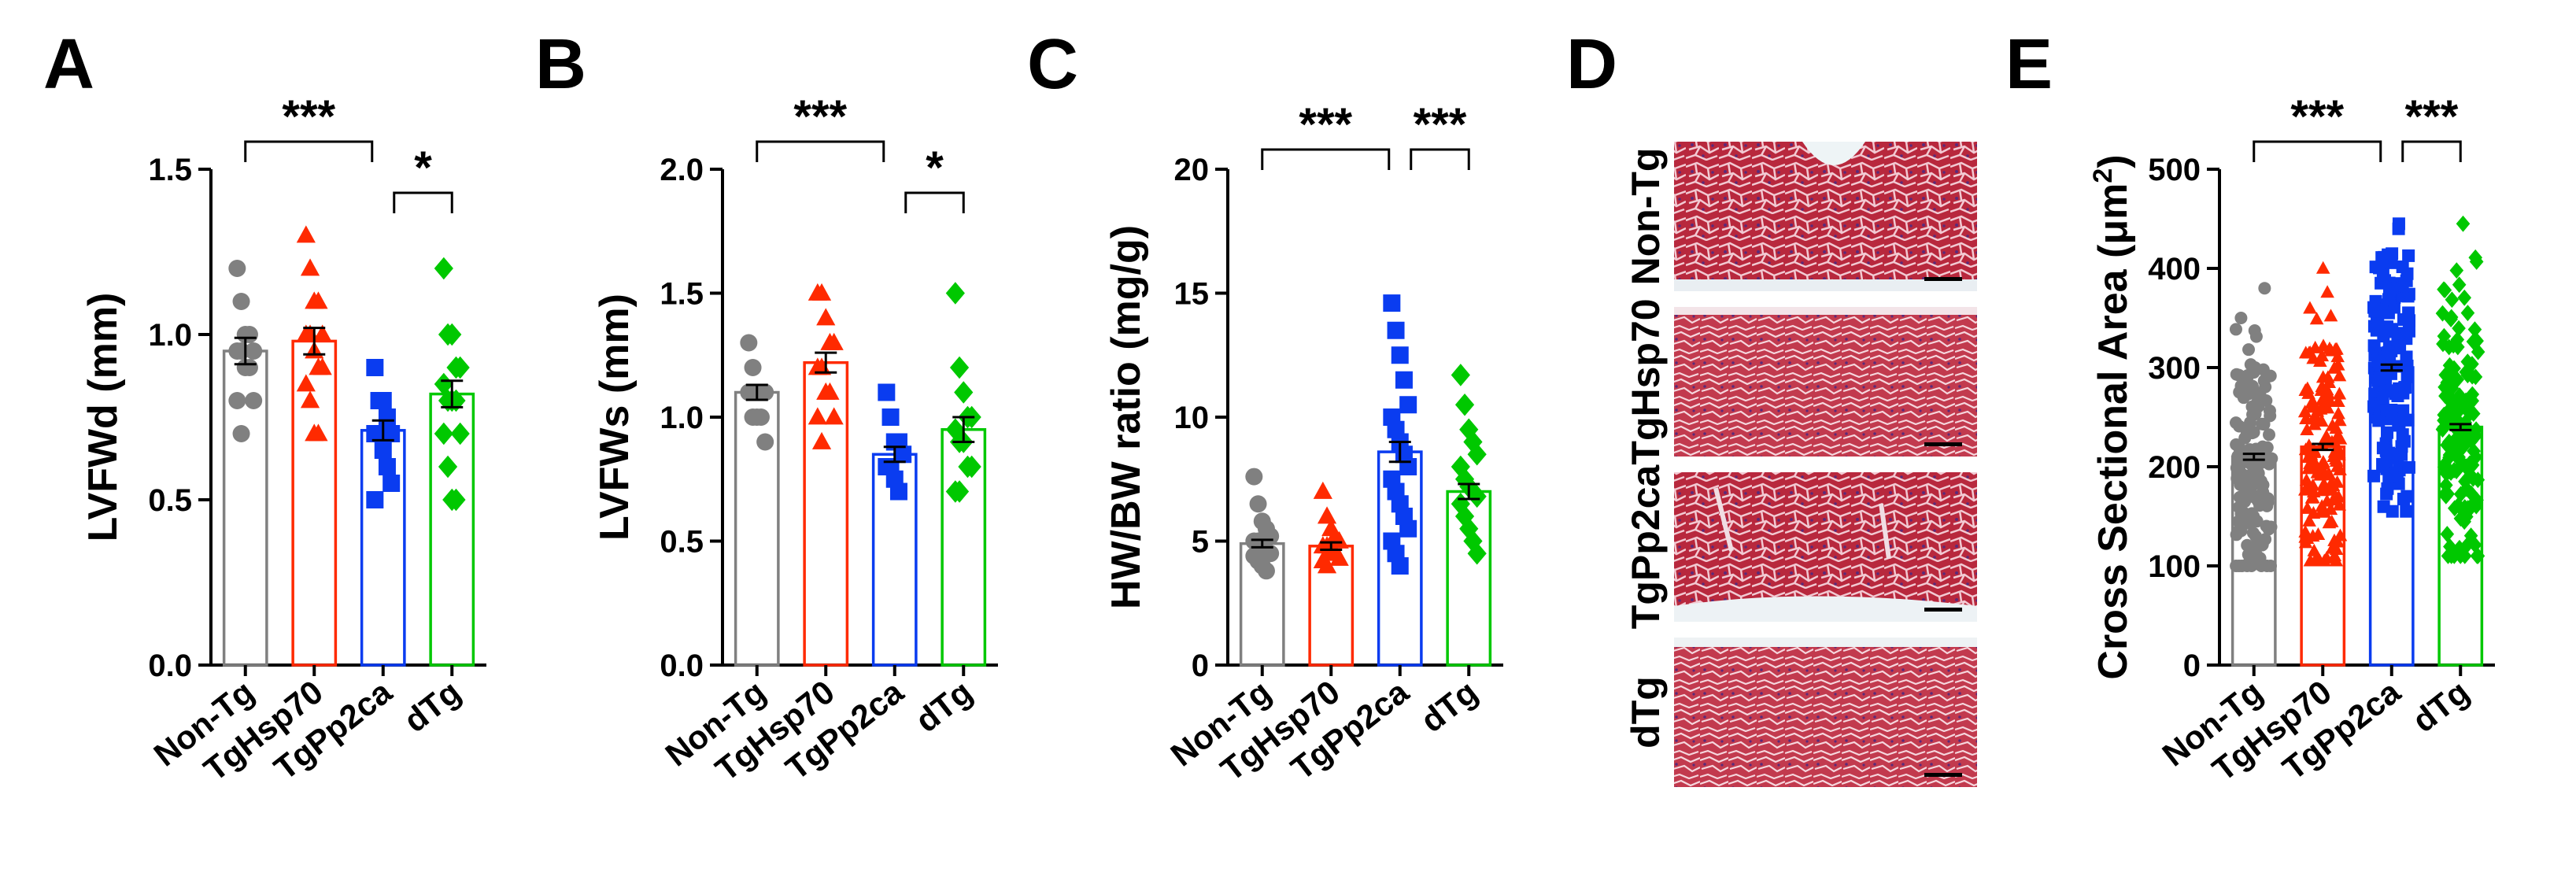 Image resolution: width=2576 pixels, height=876 pixels. What do you see at coordinates (2174, 269) in the screenshot?
I see `y-tick-label: 400` at bounding box center [2174, 269].